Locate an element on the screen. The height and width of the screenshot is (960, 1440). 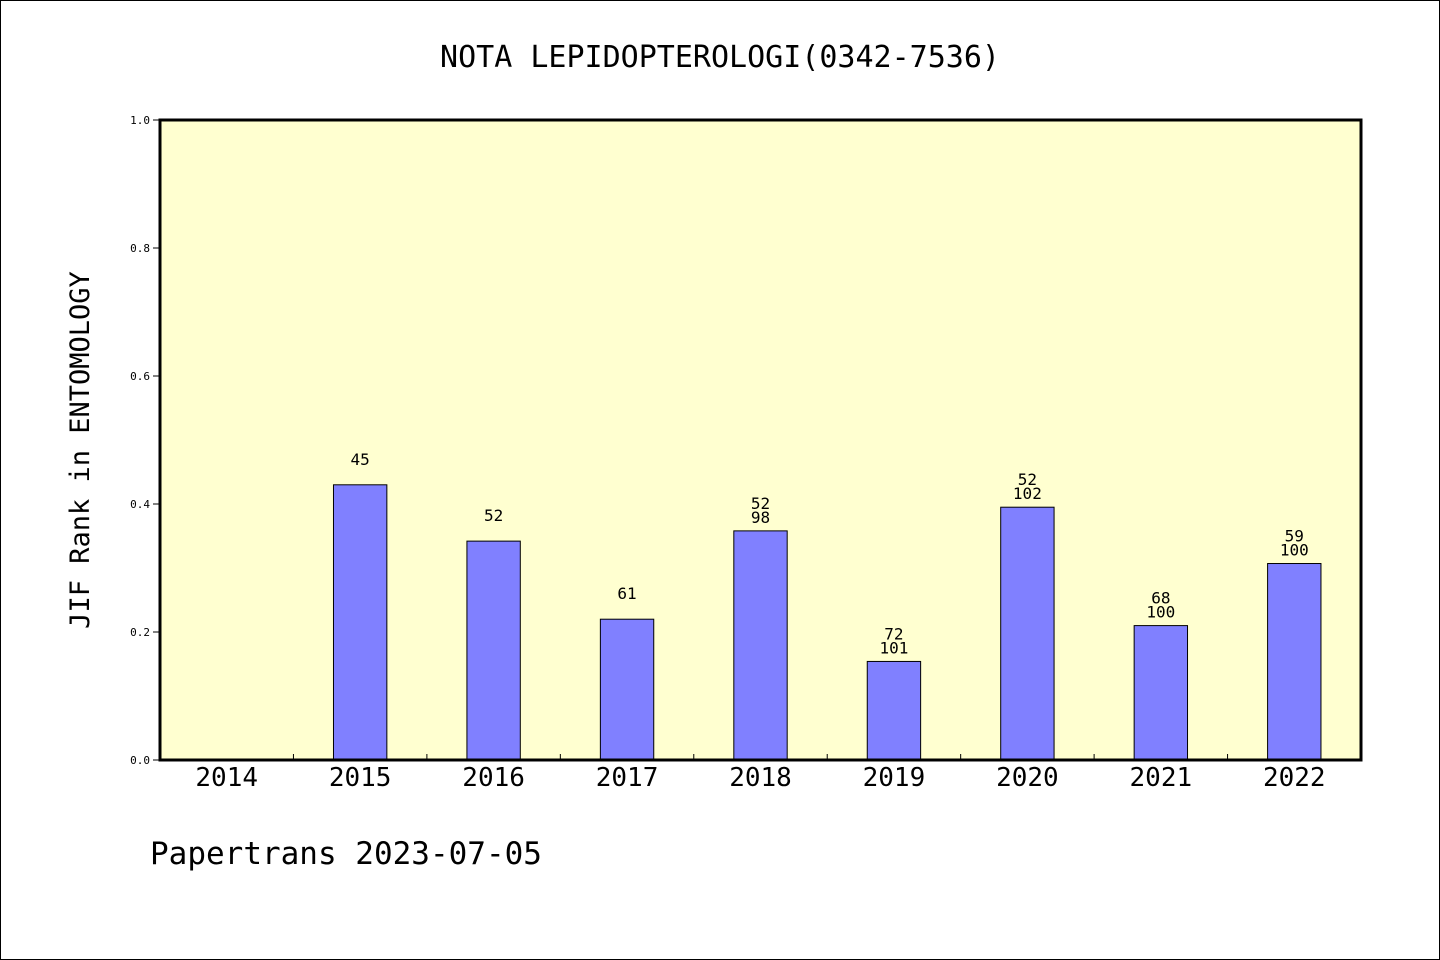
y-tick-label: 0.0 is located at coordinates (140, 760).